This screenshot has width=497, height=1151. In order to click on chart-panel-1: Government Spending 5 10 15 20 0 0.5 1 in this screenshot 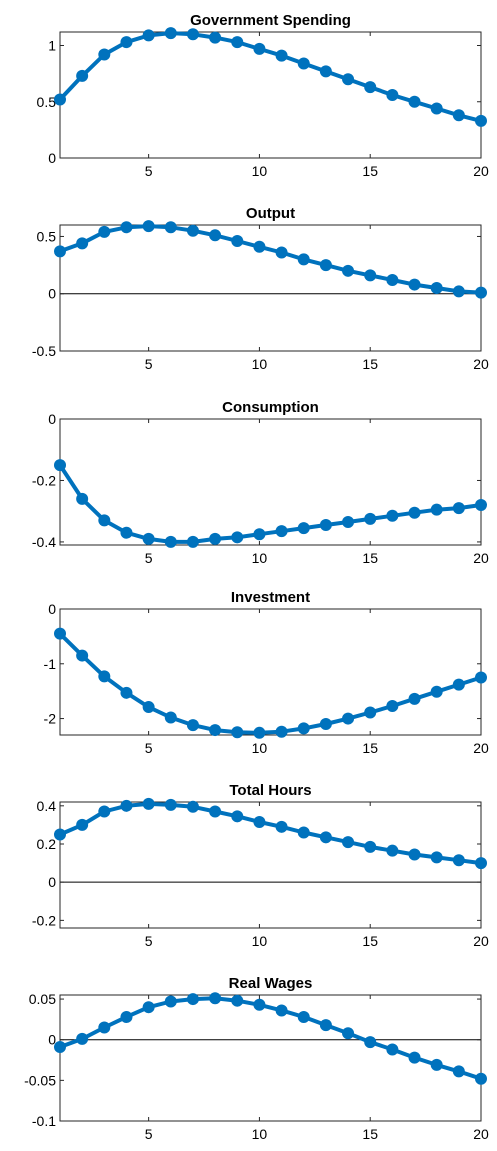, I will do `click(263, 95)`.